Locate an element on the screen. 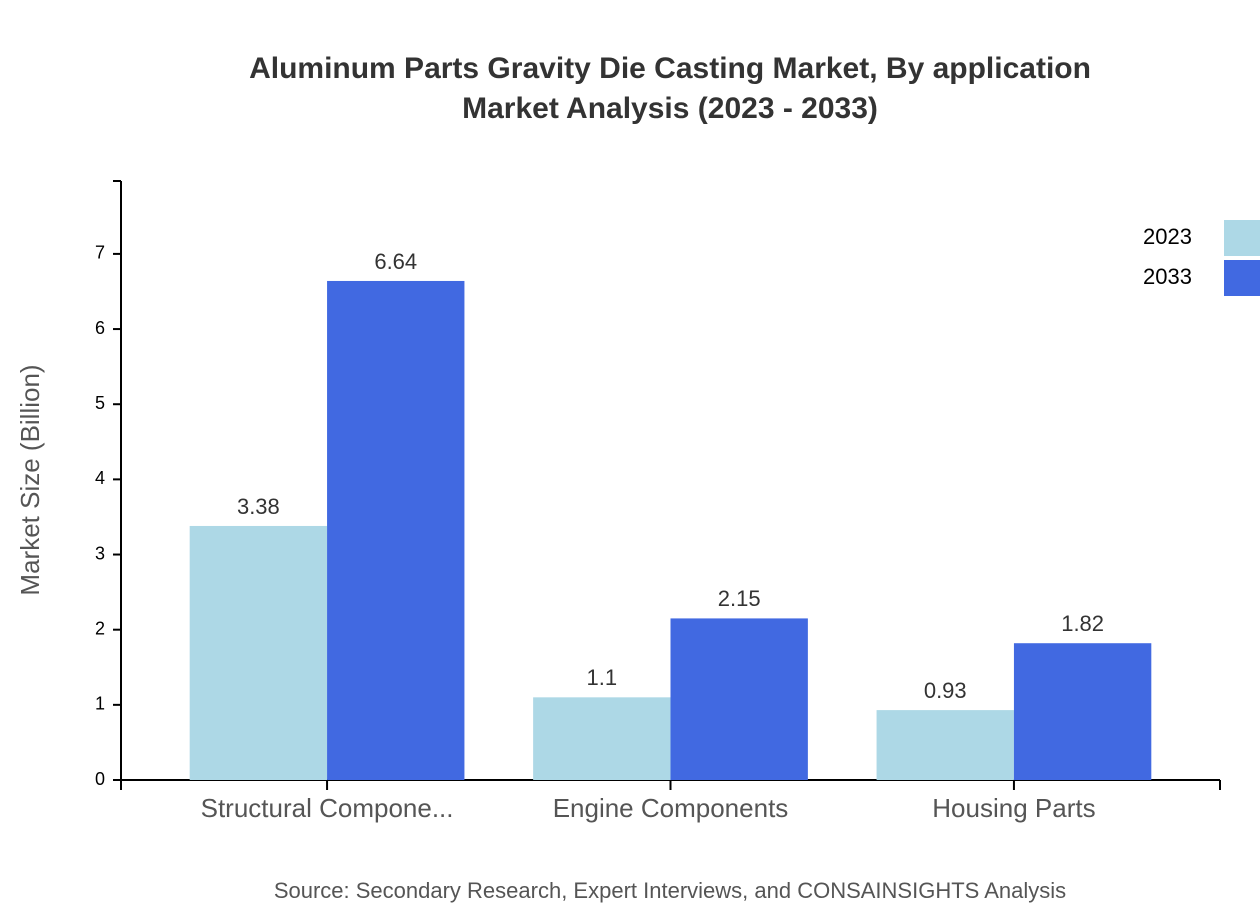 This screenshot has height=920, width=1260. value-label: 0.93 is located at coordinates (945, 690).